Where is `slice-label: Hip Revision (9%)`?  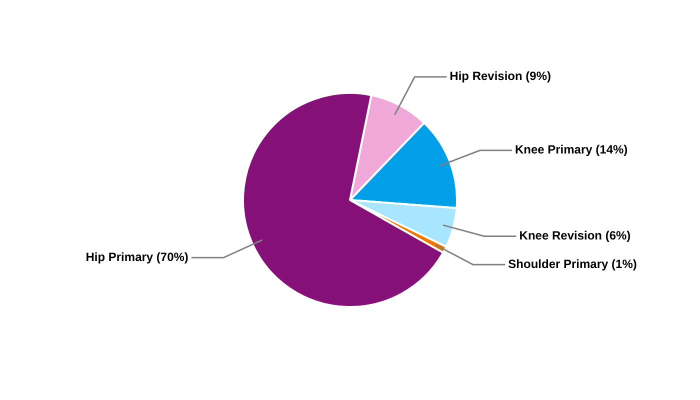 slice-label: Hip Revision (9%) is located at coordinates (501, 76).